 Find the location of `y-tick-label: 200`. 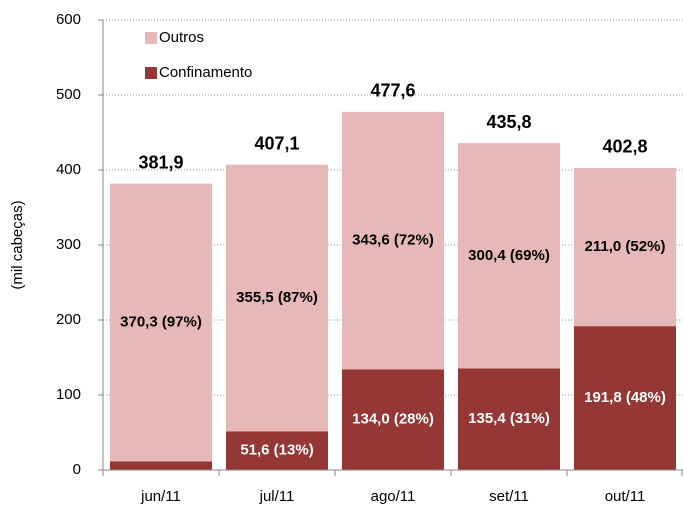

y-tick-label: 200 is located at coordinates (68, 319).